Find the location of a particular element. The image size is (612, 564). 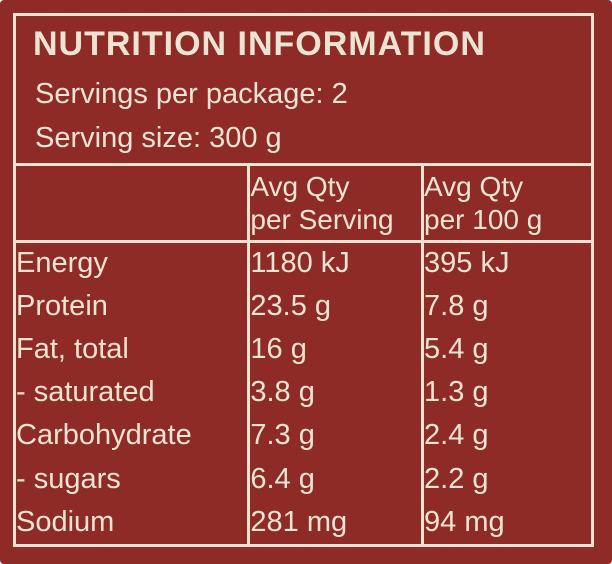

value-per-100g: 94 mg is located at coordinates (506, 522).